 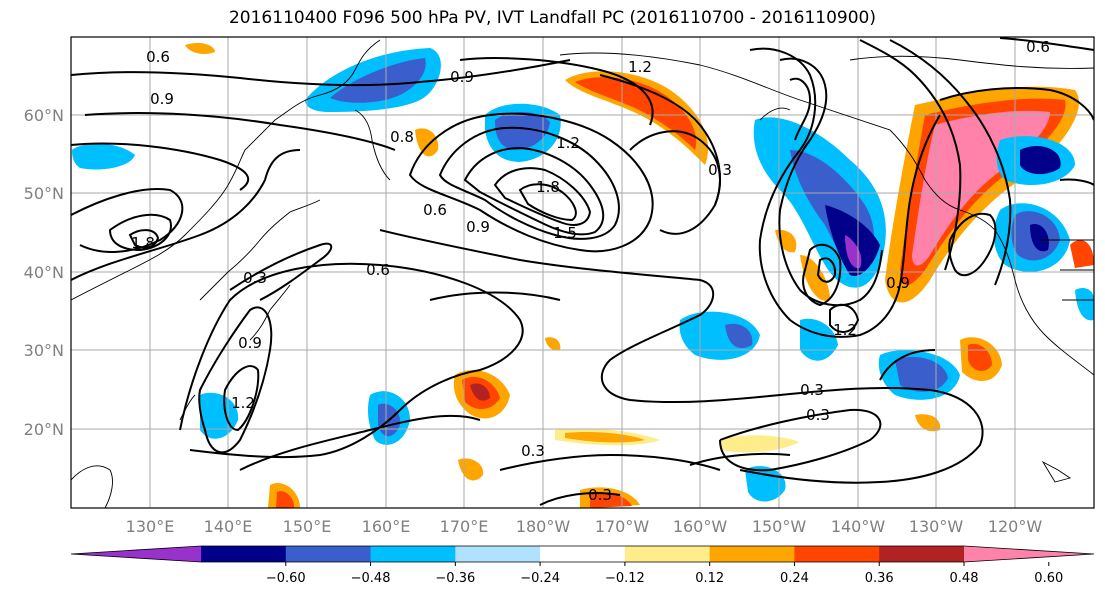 I want to click on lat-label: 40°N, so click(x=44, y=272).